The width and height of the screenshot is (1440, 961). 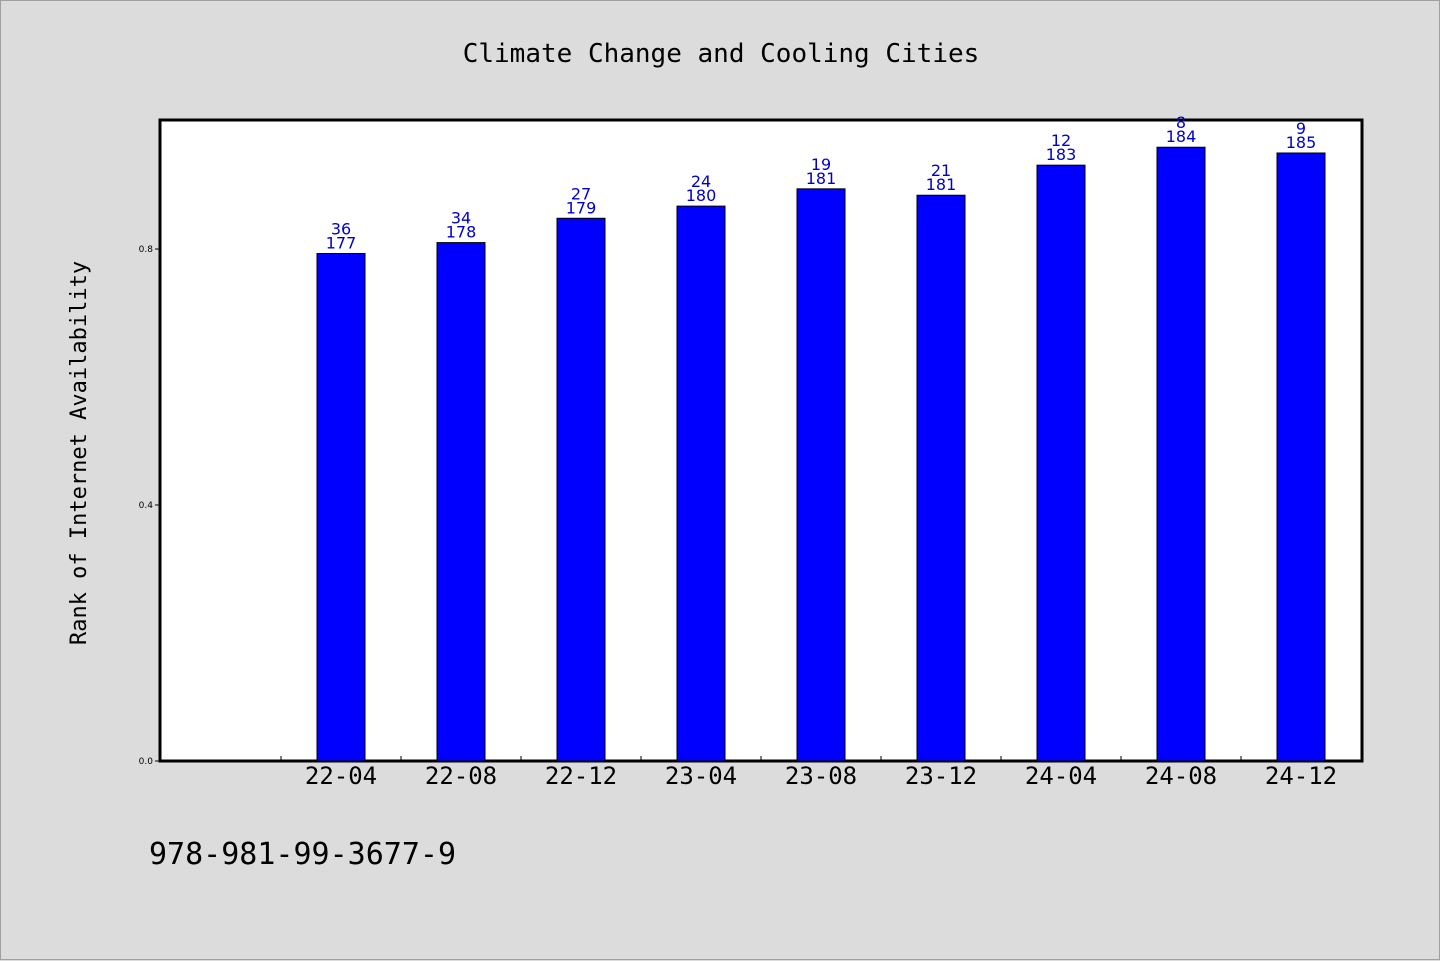 What do you see at coordinates (341, 228) in the screenshot?
I see `bar-label-top: 36` at bounding box center [341, 228].